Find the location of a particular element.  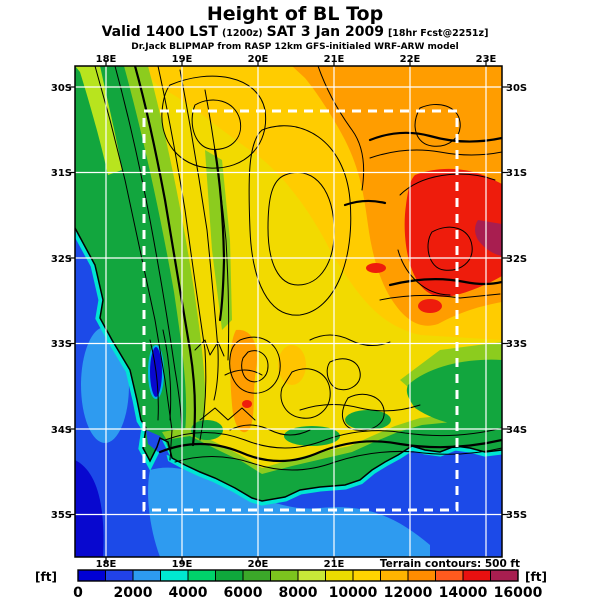

svg-text: 2000 is located at coordinates (133, 592).